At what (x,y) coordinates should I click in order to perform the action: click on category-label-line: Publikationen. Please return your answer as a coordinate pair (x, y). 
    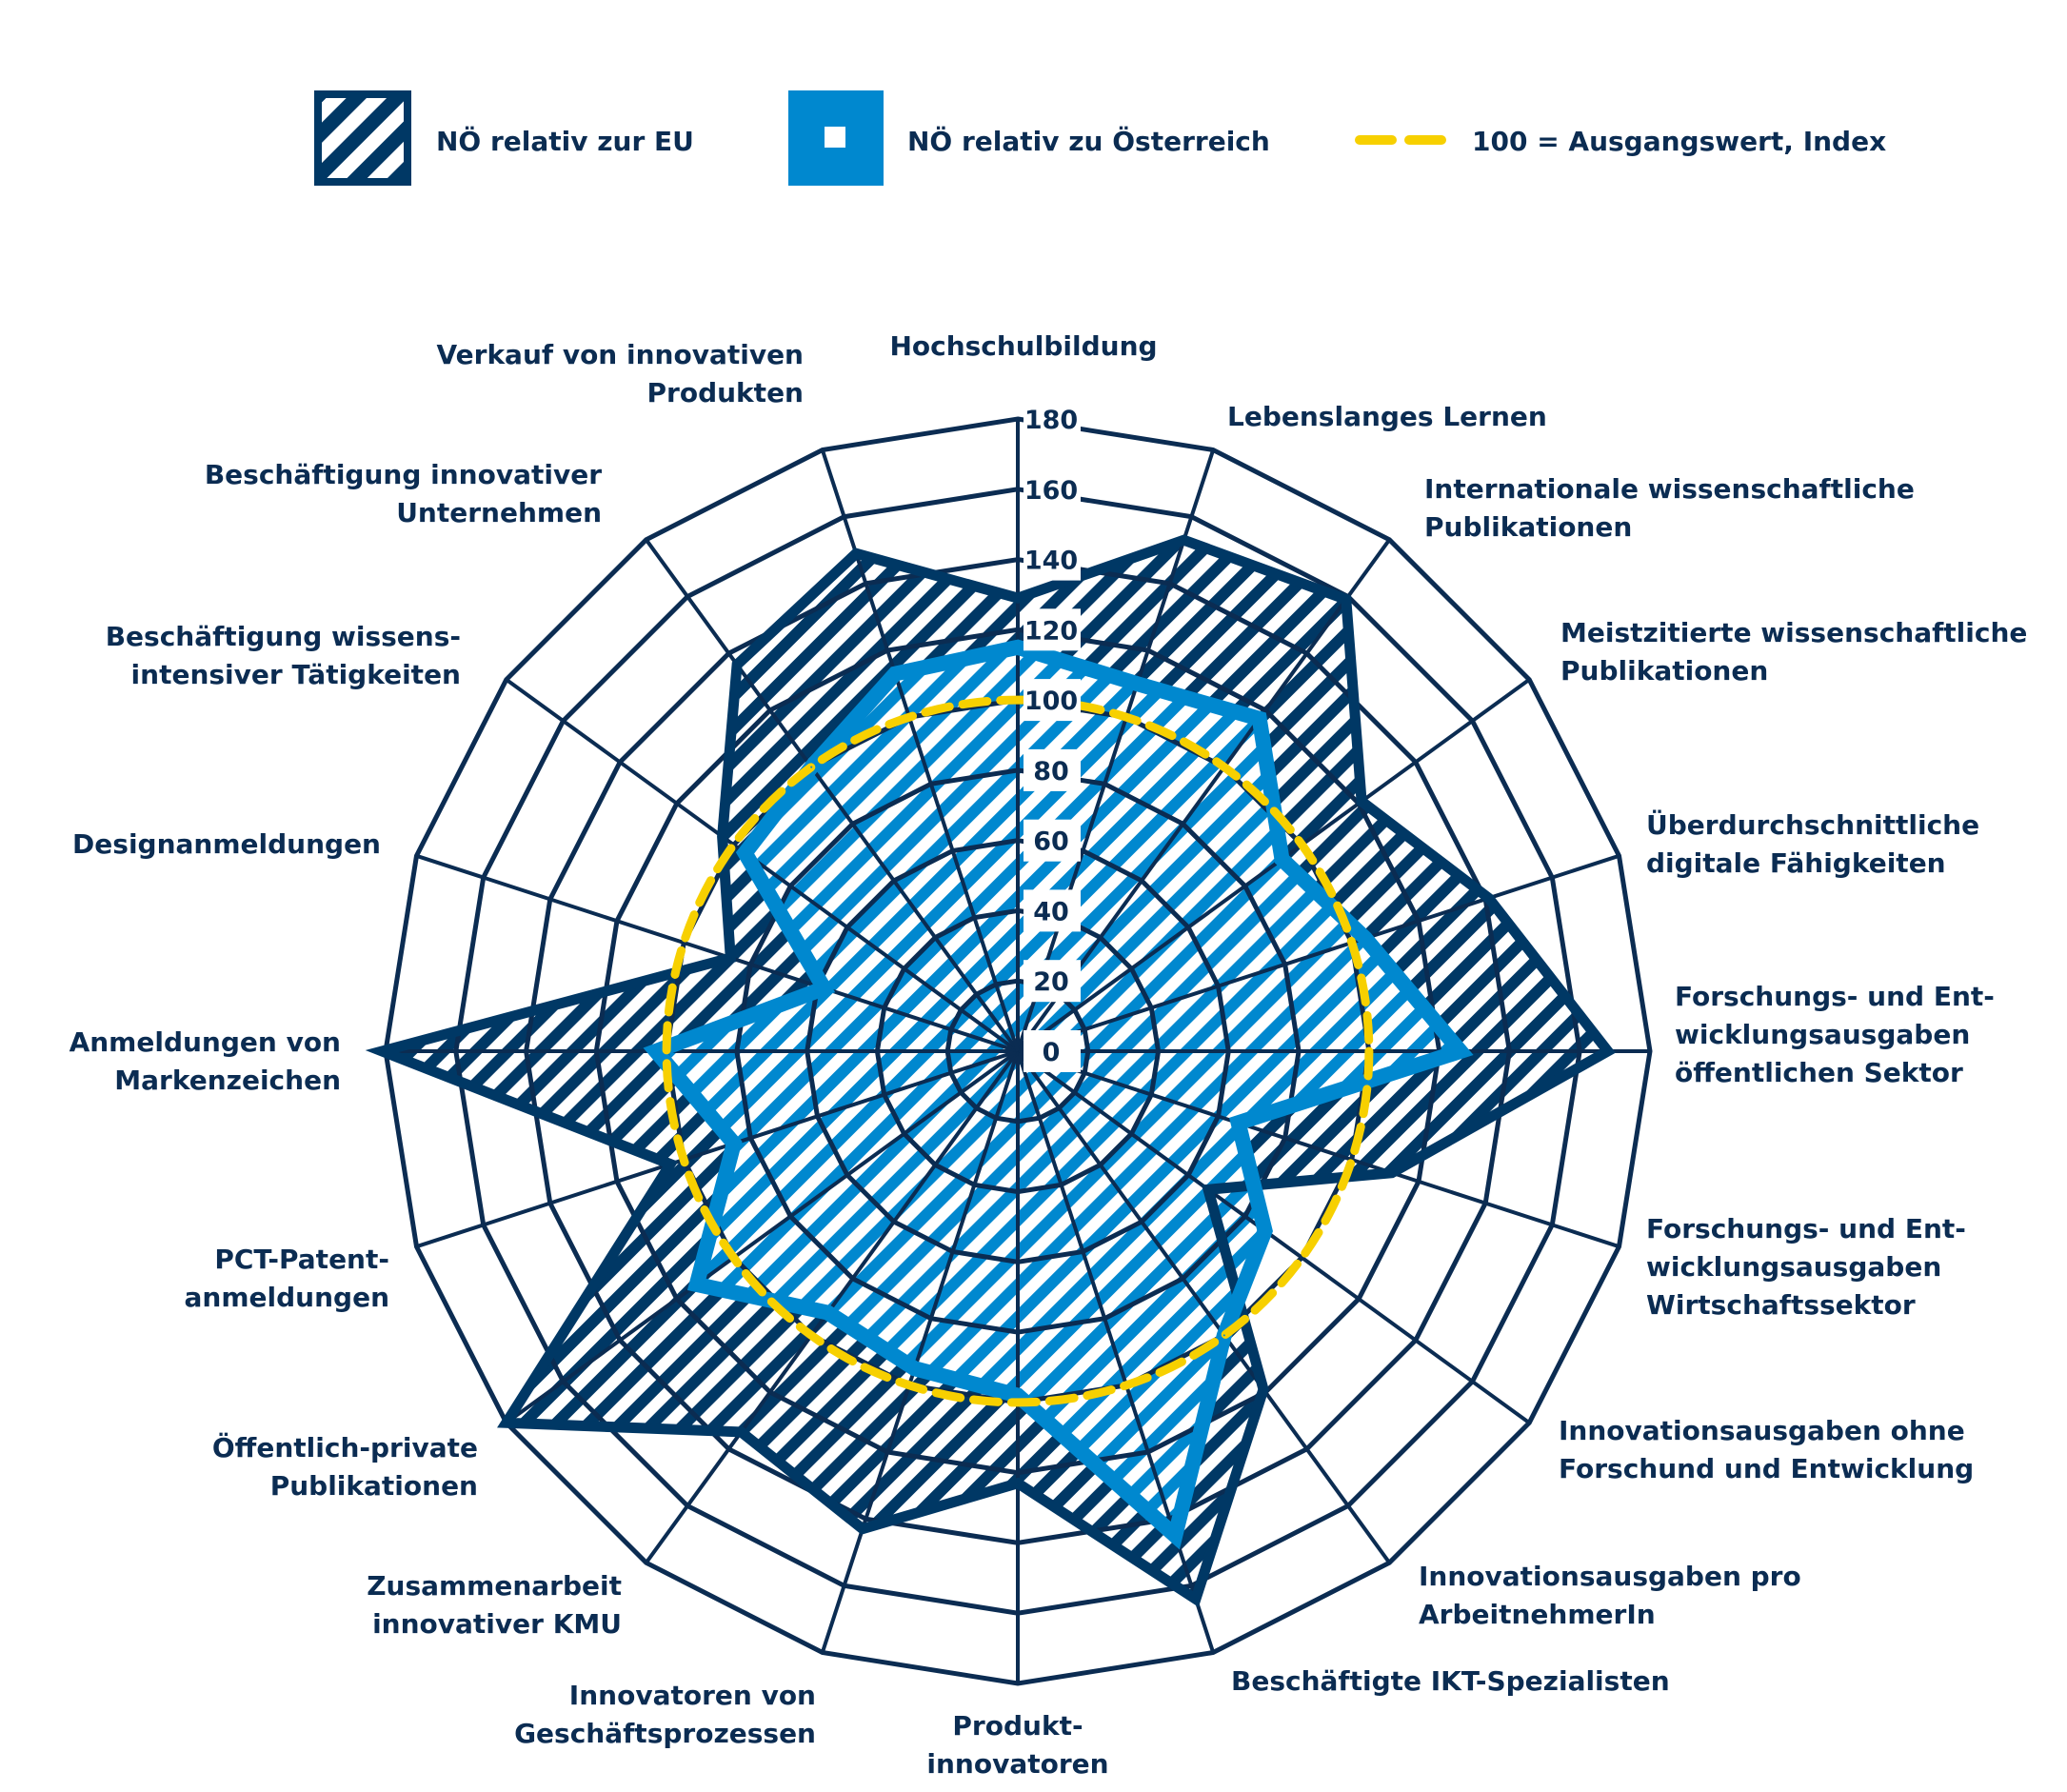
    Looking at the image, I should click on (374, 1486).